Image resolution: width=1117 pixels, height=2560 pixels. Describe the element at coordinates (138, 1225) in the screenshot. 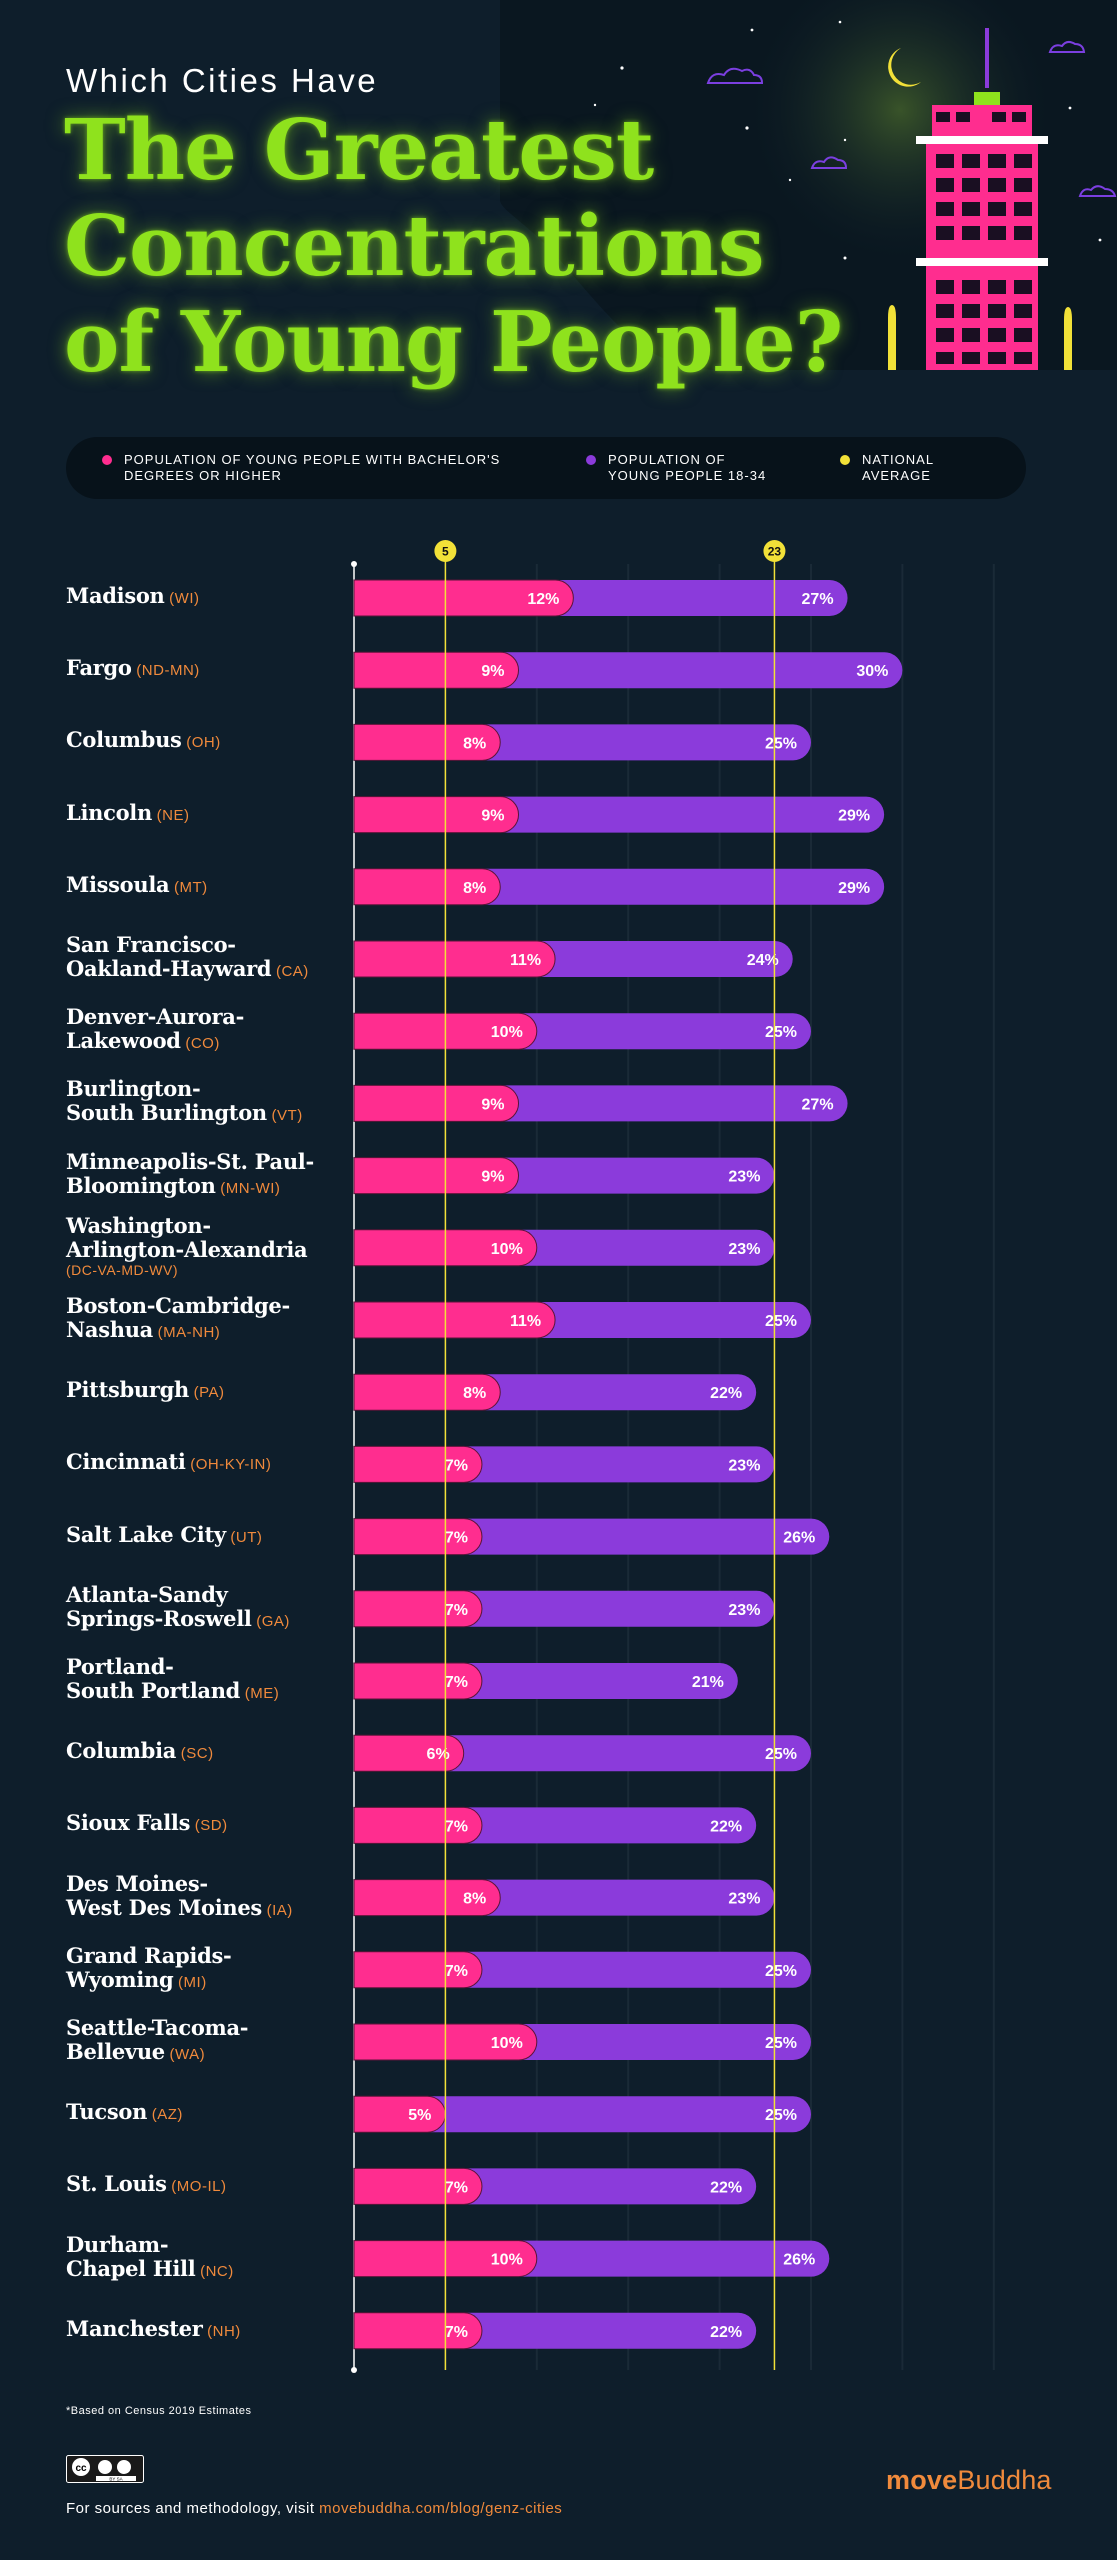

I see `city-name: Washington-` at that location.